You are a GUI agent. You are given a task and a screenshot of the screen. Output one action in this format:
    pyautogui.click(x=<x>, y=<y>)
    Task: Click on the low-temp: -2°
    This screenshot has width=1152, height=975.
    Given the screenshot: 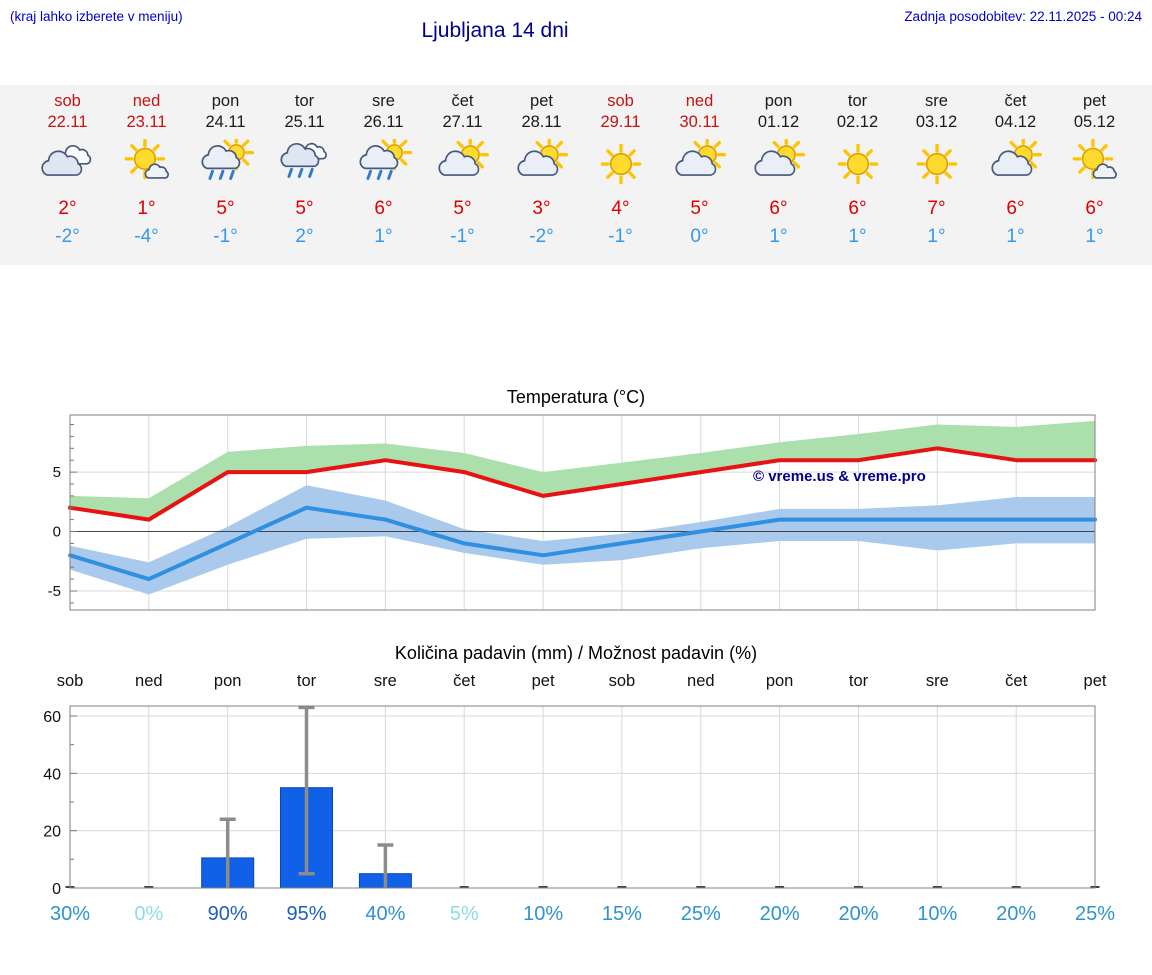 What is the action you would take?
    pyautogui.click(x=67, y=236)
    